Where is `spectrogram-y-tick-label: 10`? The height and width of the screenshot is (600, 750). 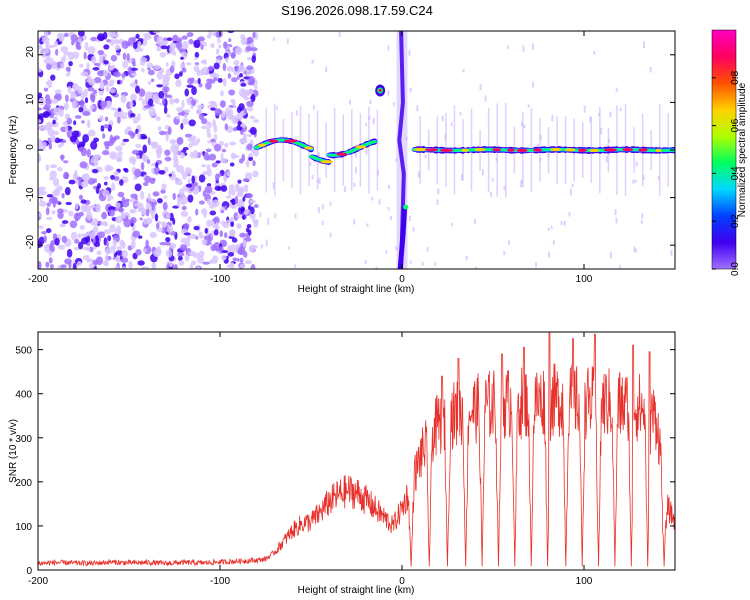 spectrogram-y-tick-label: 10 is located at coordinates (30, 99).